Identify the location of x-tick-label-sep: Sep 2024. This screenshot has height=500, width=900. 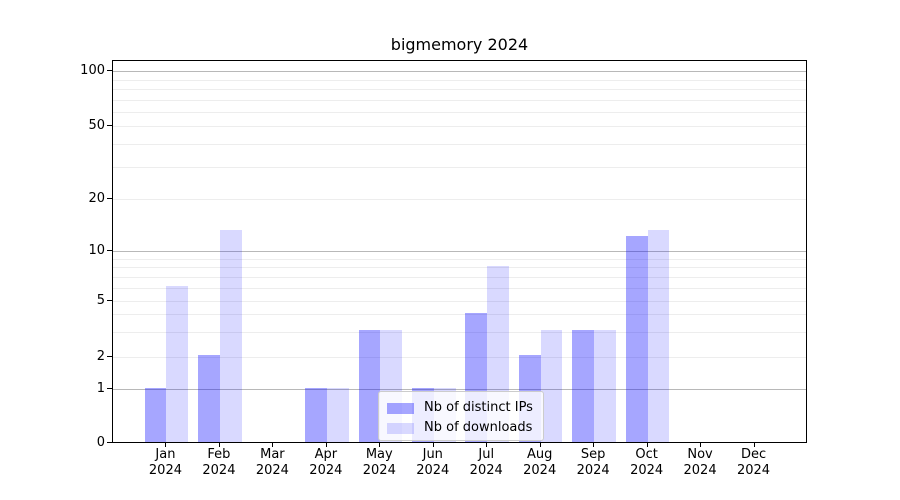
(593, 463).